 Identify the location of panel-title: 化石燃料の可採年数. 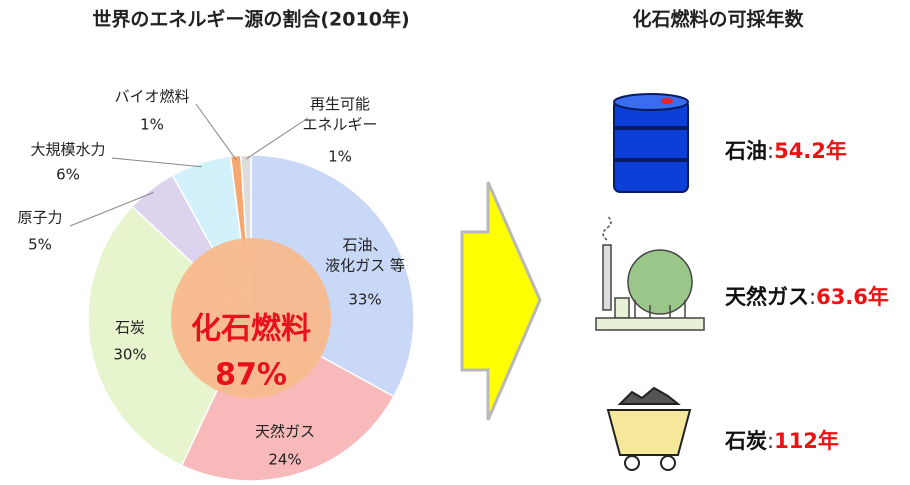
(718, 19).